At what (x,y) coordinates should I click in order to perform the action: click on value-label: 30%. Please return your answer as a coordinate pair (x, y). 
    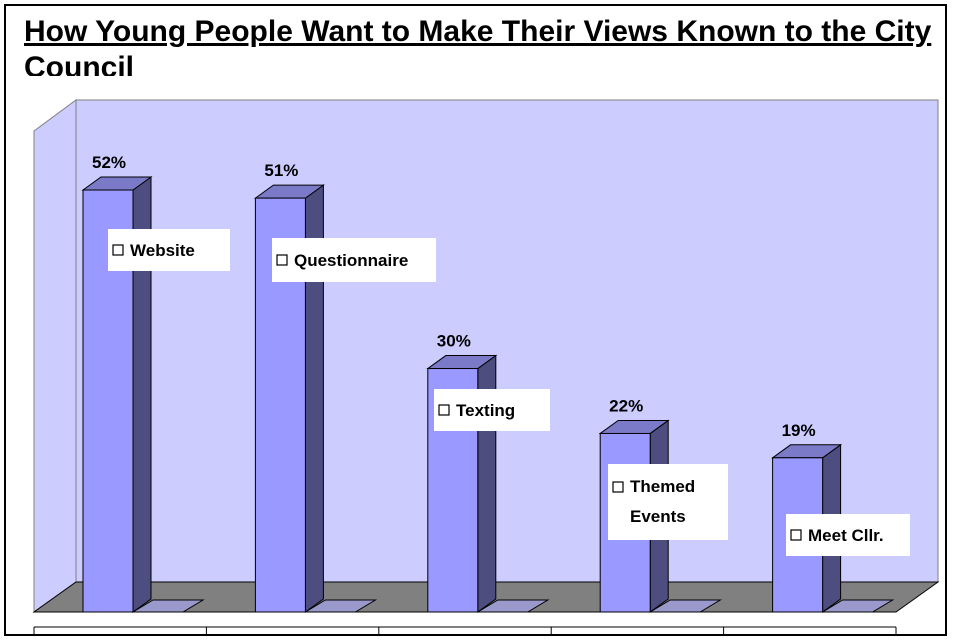
    Looking at the image, I should click on (454, 341).